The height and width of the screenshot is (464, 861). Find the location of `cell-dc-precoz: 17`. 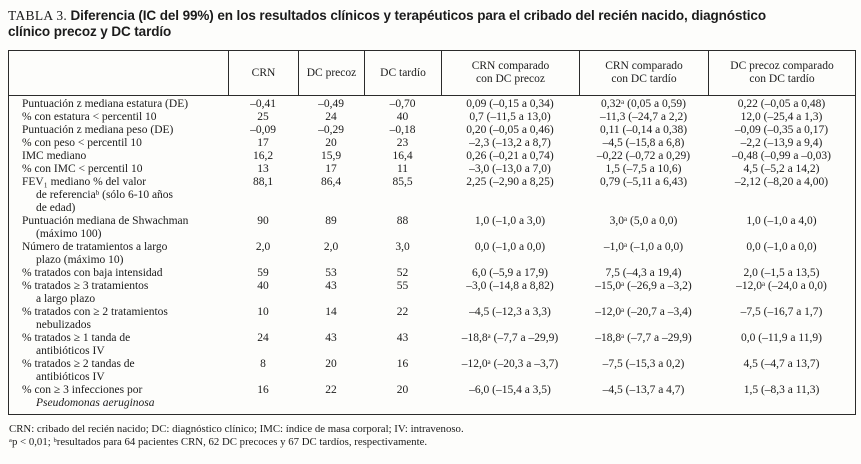

cell-dc-precoz: 17 is located at coordinates (331, 169).